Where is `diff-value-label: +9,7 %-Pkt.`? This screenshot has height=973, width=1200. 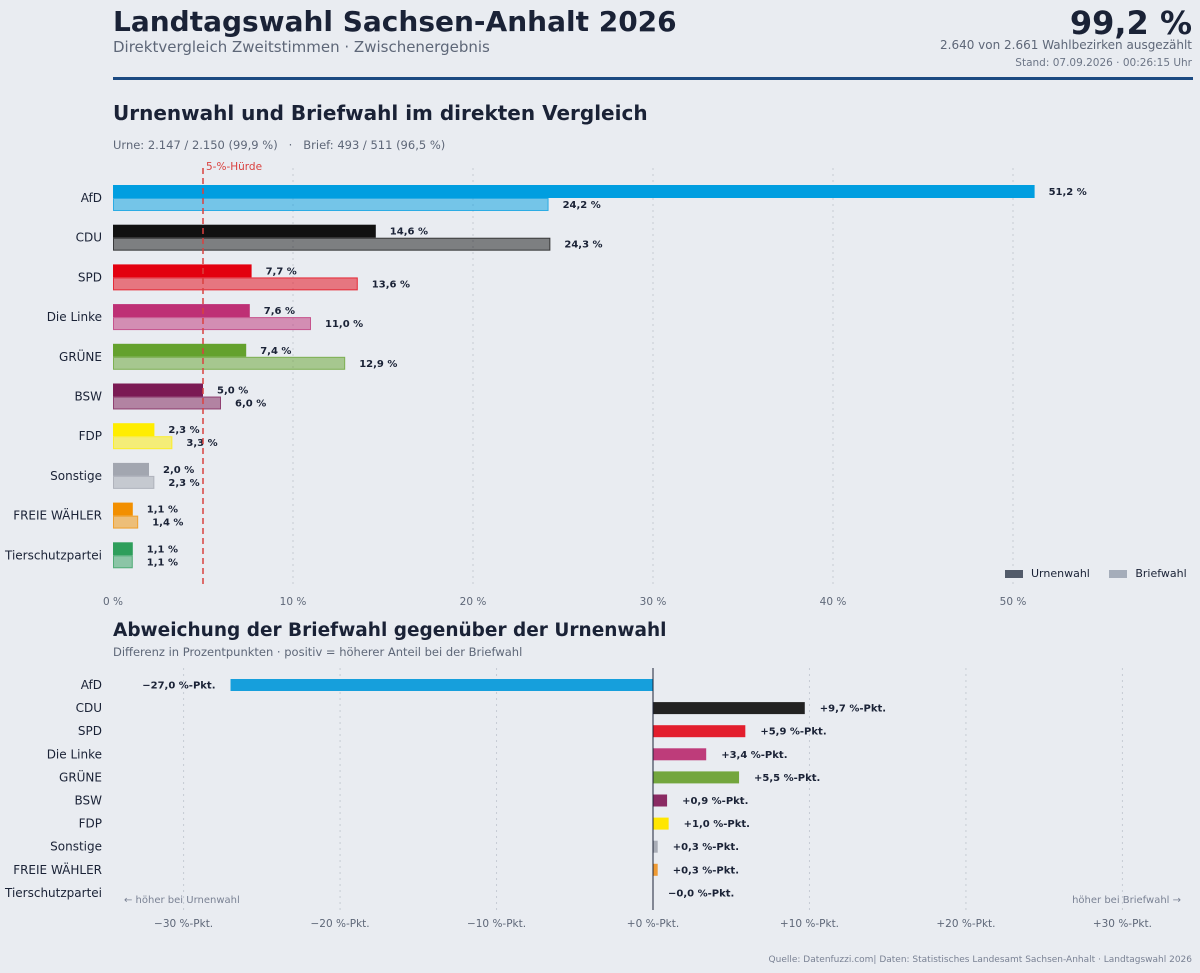 diff-value-label: +9,7 %-Pkt. is located at coordinates (853, 709).